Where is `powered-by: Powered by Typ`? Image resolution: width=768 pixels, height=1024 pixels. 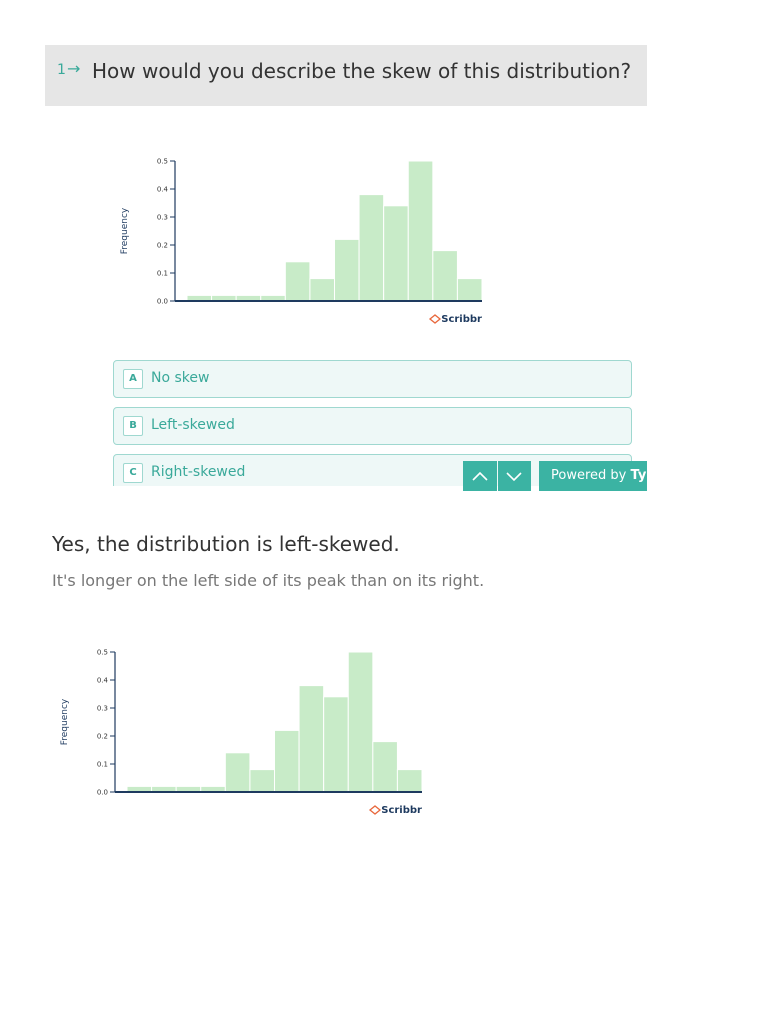 powered-by: Powered by Typ is located at coordinates (593, 476).